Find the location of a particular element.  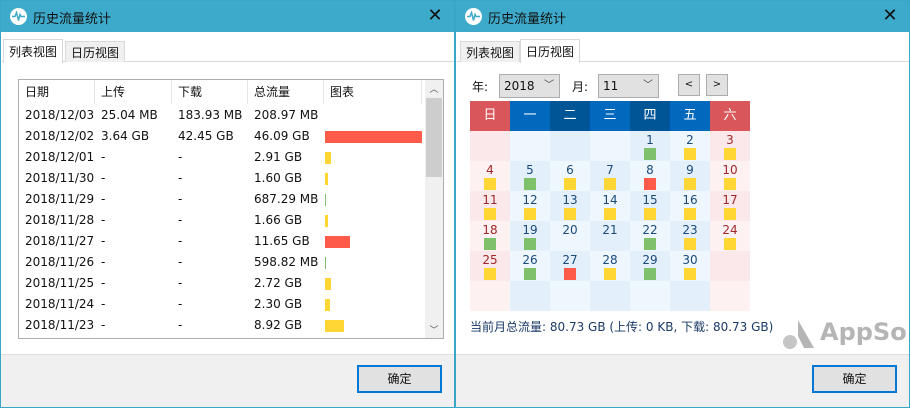

column-total: 总流量 is located at coordinates (286, 92).